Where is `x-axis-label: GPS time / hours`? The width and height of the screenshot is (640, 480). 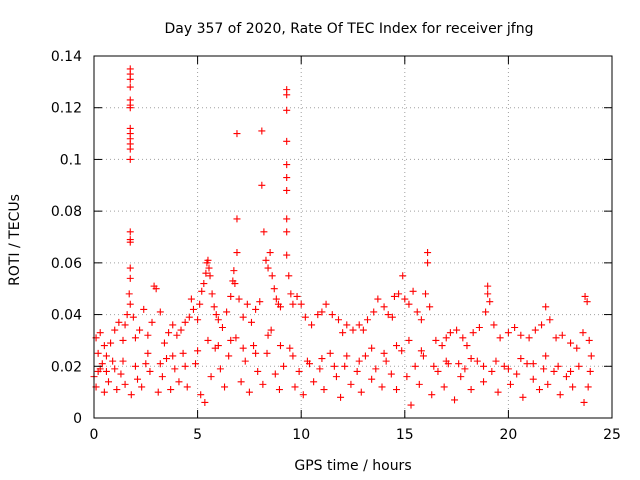
x-axis-label: GPS time / hours is located at coordinates (352, 466).